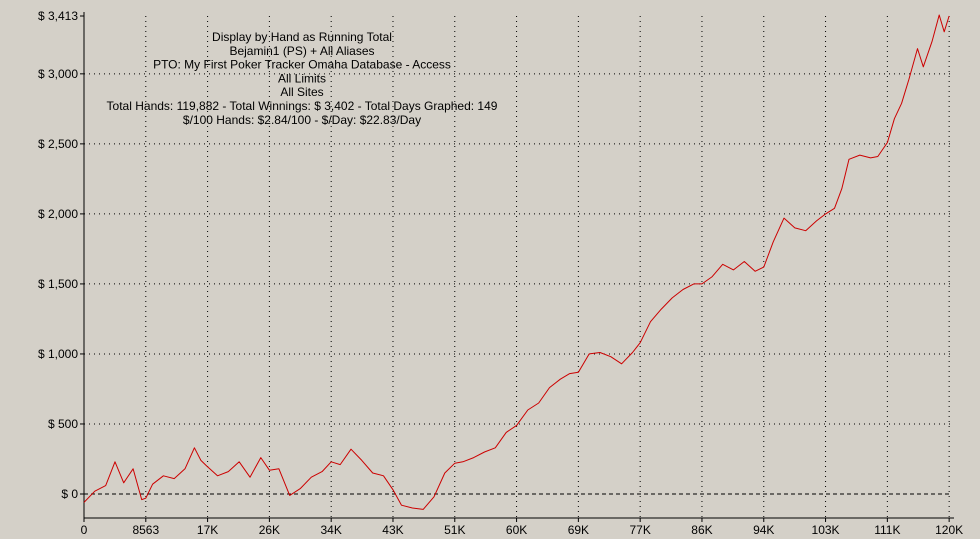 This screenshot has height=539, width=980. Describe the element at coordinates (826, 530) in the screenshot. I see `x-tick-label: 103K` at that location.